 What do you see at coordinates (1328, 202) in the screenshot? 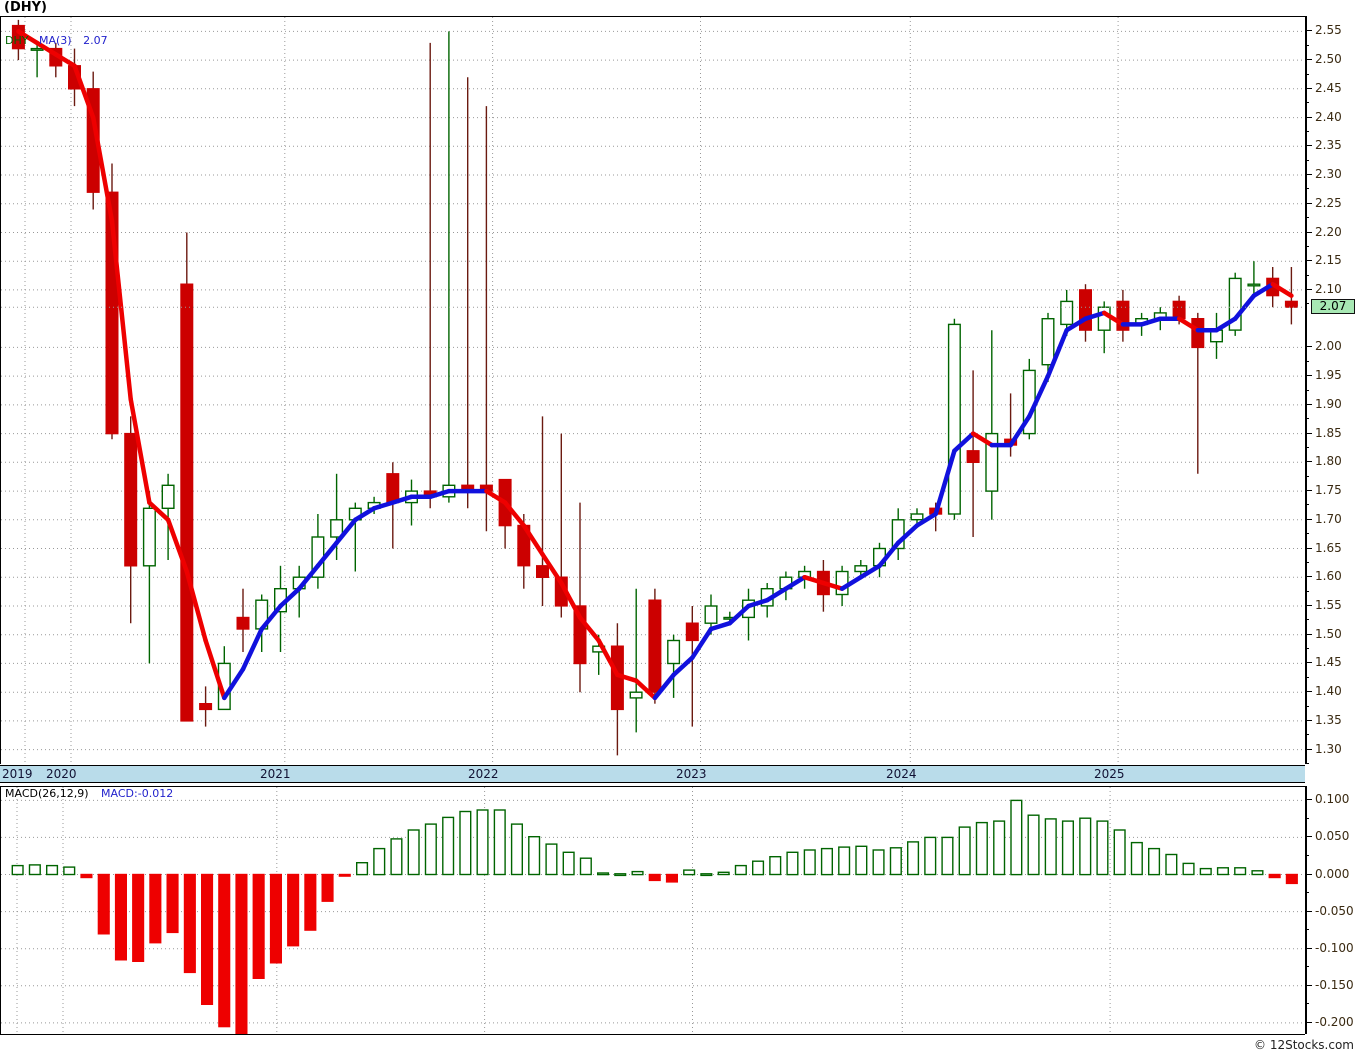
I see `tick-label: 2.25` at bounding box center [1328, 202].